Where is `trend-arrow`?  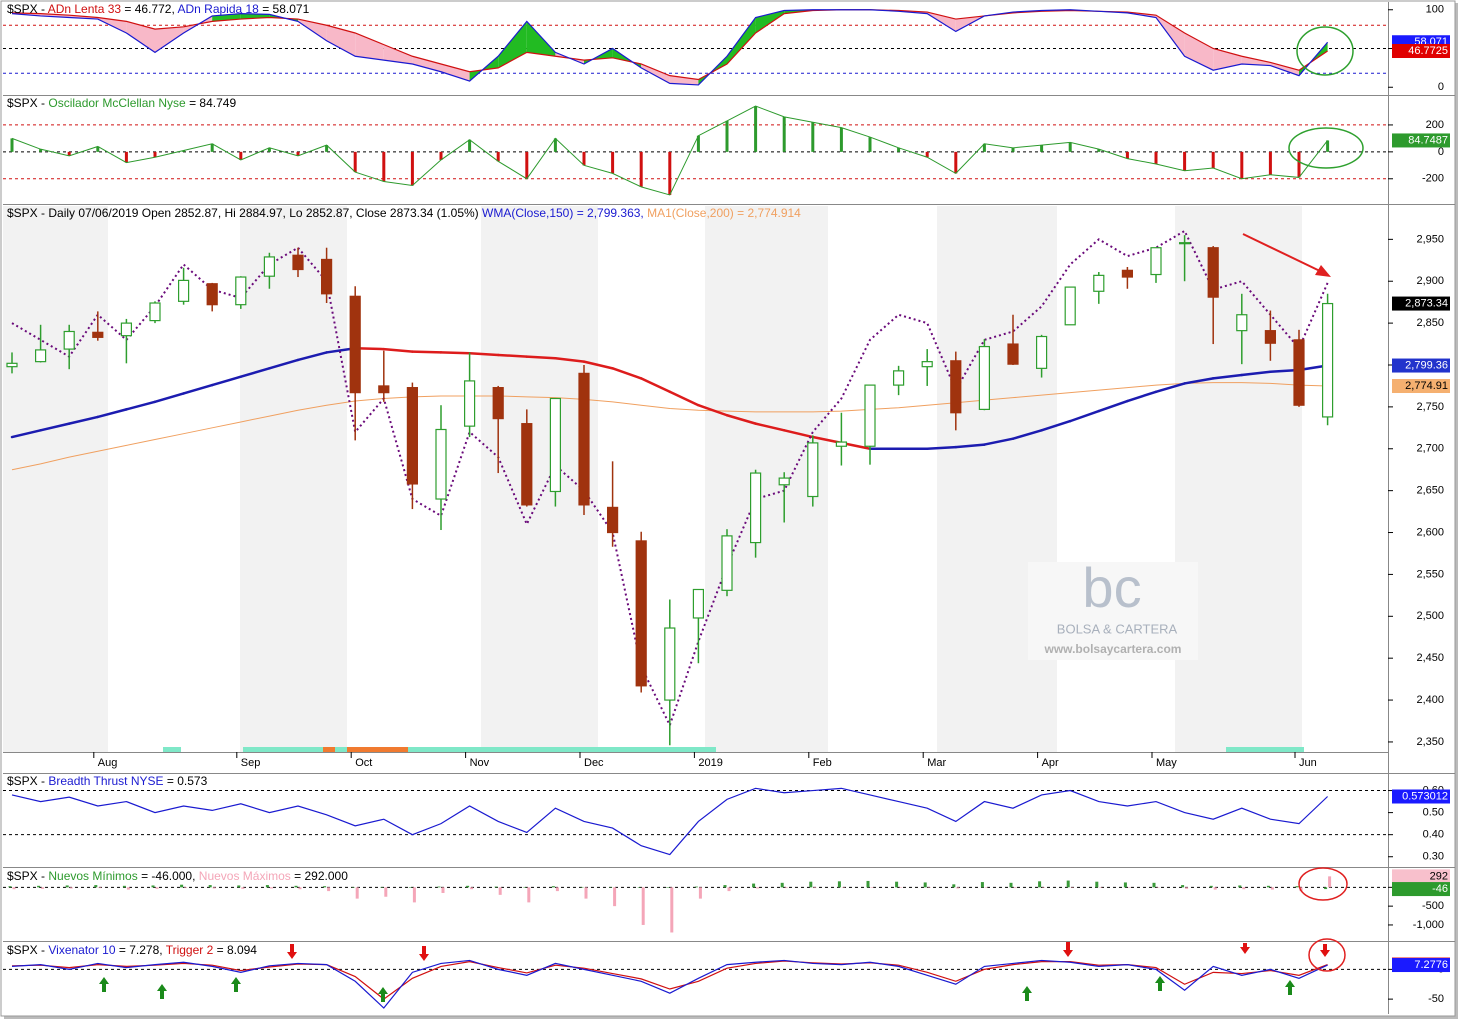 trend-arrow is located at coordinates (1282, 253).